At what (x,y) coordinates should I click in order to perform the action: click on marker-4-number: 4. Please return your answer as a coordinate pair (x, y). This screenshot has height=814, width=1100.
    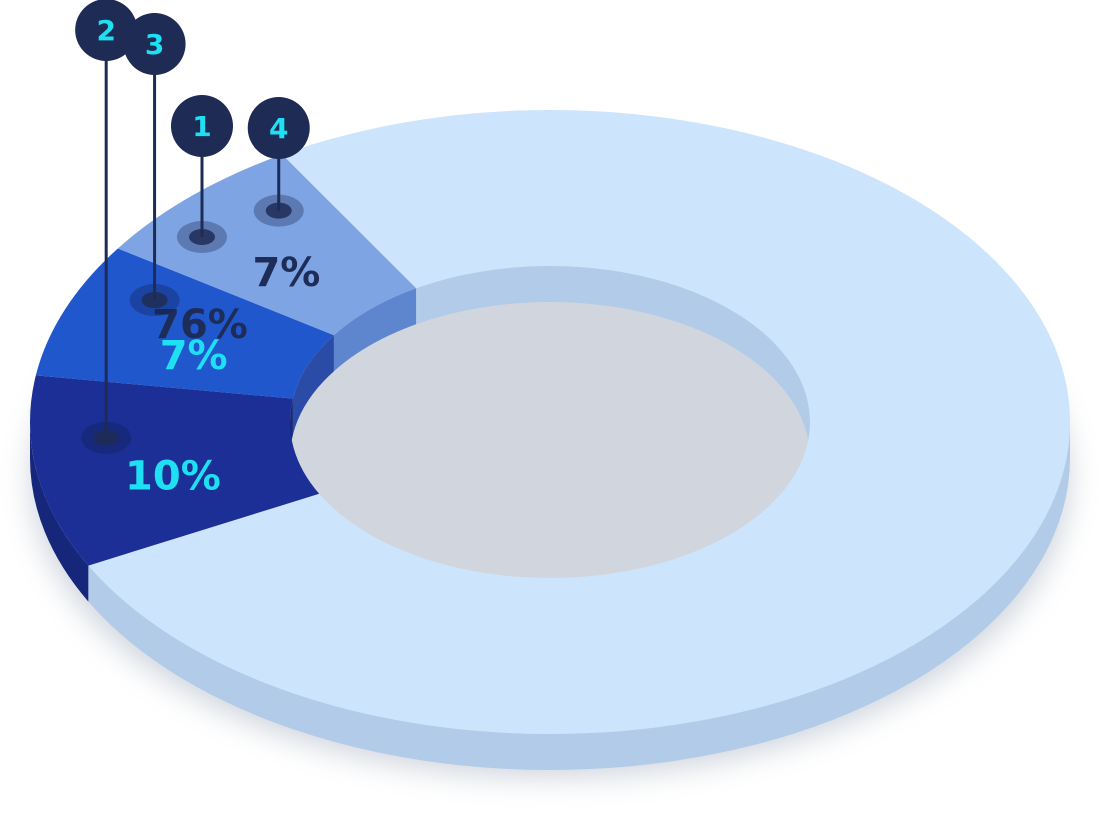
    Looking at the image, I should click on (278, 128).